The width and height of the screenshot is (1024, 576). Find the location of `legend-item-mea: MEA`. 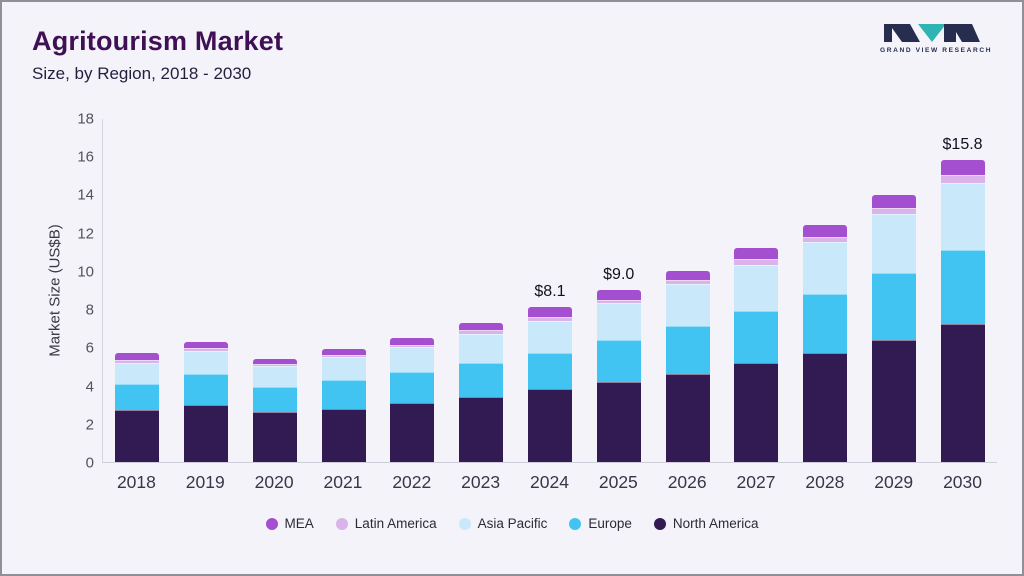

legend-item-mea: MEA is located at coordinates (289, 523).